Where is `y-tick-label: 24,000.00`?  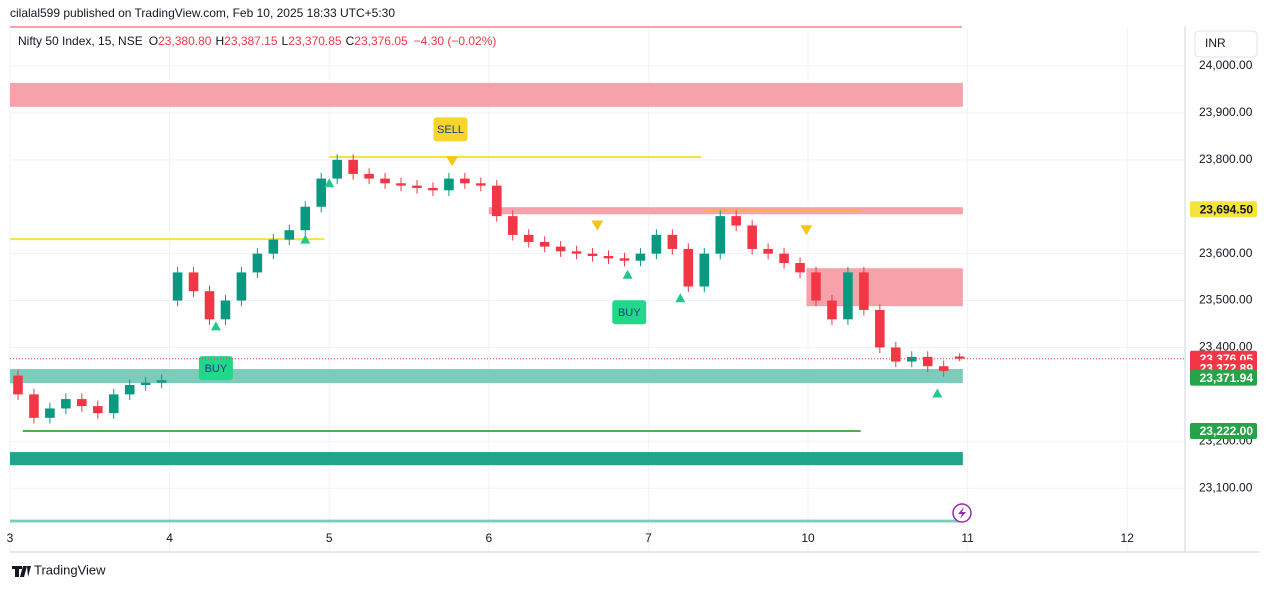
y-tick-label: 24,000.00 is located at coordinates (1226, 65).